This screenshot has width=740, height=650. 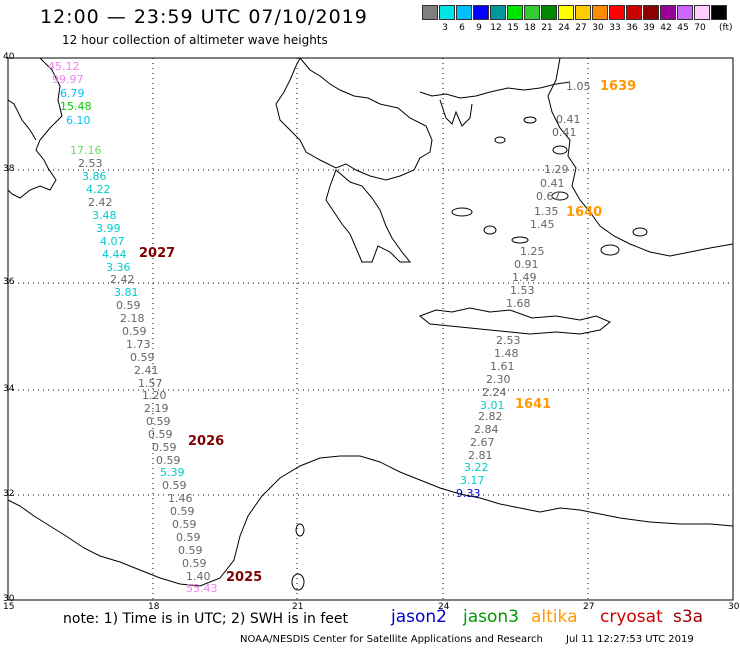 What do you see at coordinates (486, 429) in the screenshot?
I see `wave-height-label: 2.84` at bounding box center [486, 429].